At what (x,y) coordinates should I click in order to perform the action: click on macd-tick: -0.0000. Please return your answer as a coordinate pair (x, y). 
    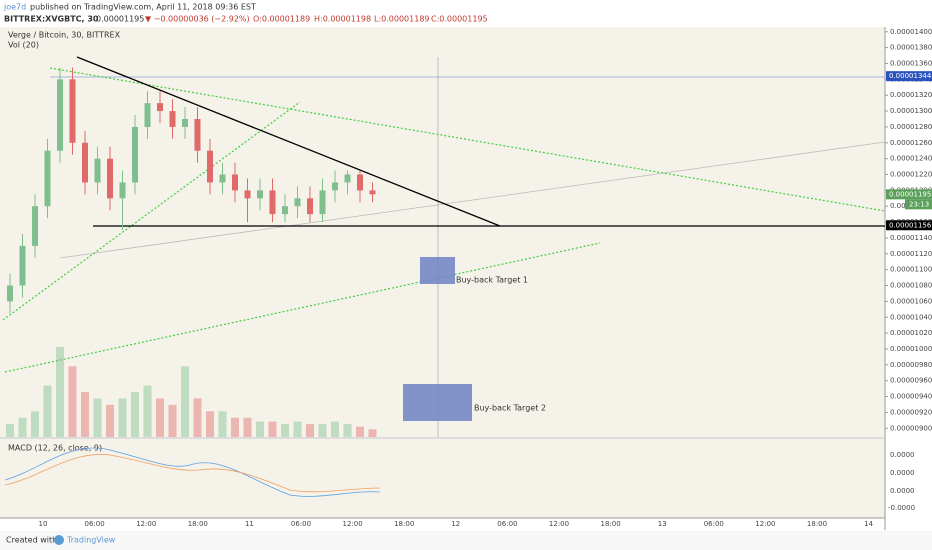
    Looking at the image, I should click on (901, 508).